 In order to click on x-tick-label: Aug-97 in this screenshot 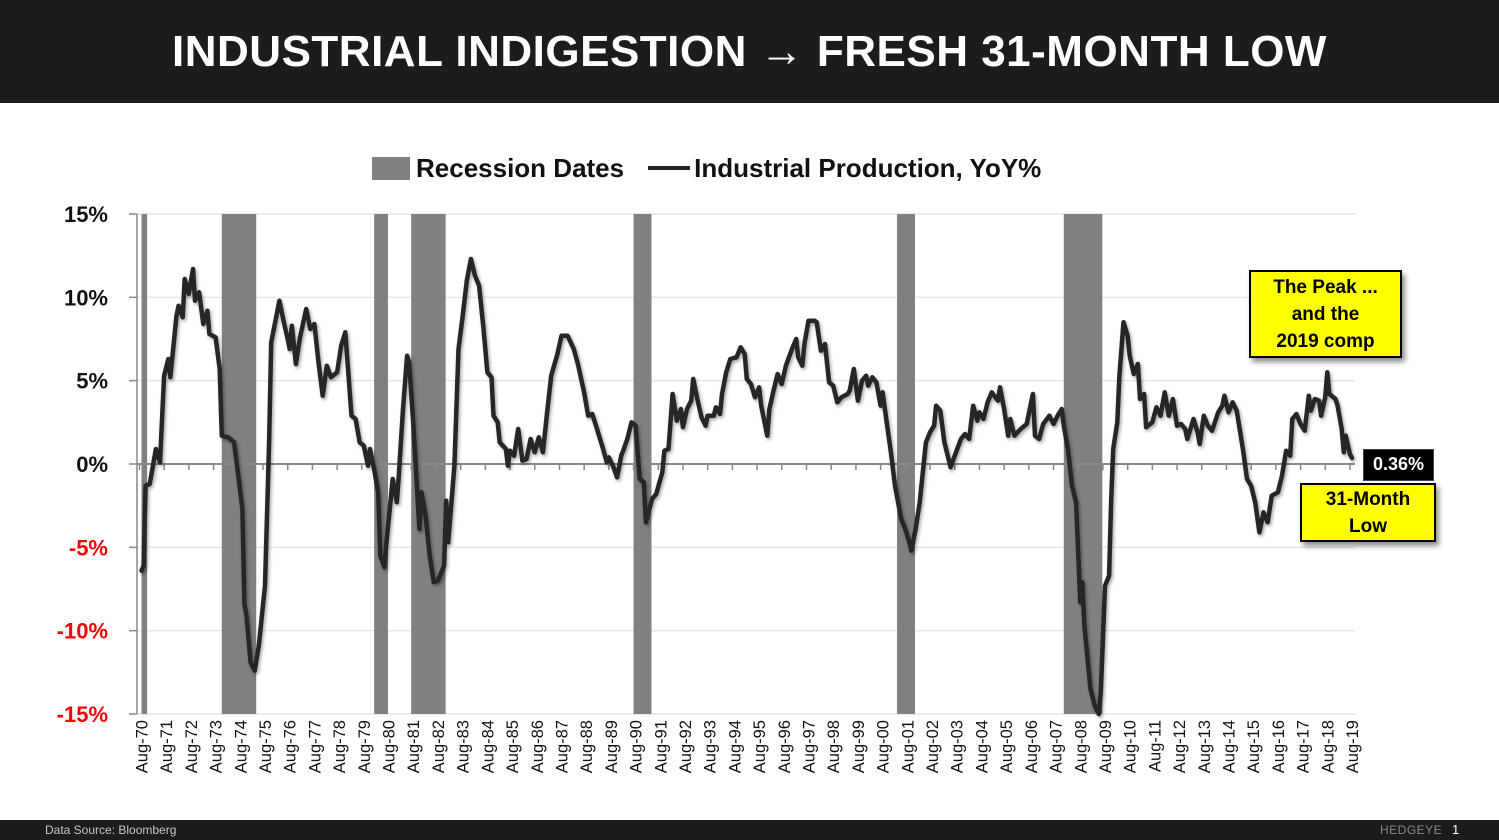, I will do `click(810, 746)`.